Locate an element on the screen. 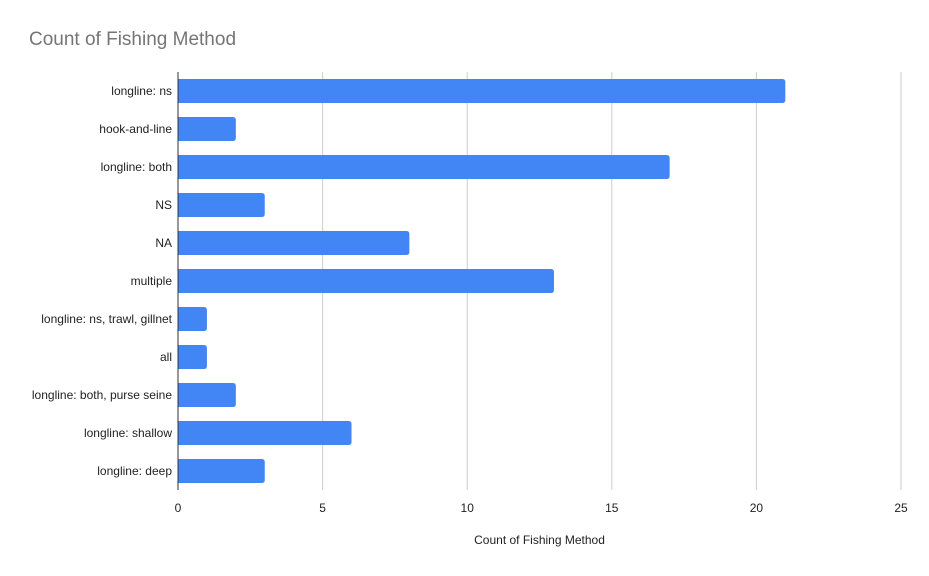  y-category-label: longline: deep is located at coordinates (134, 471).